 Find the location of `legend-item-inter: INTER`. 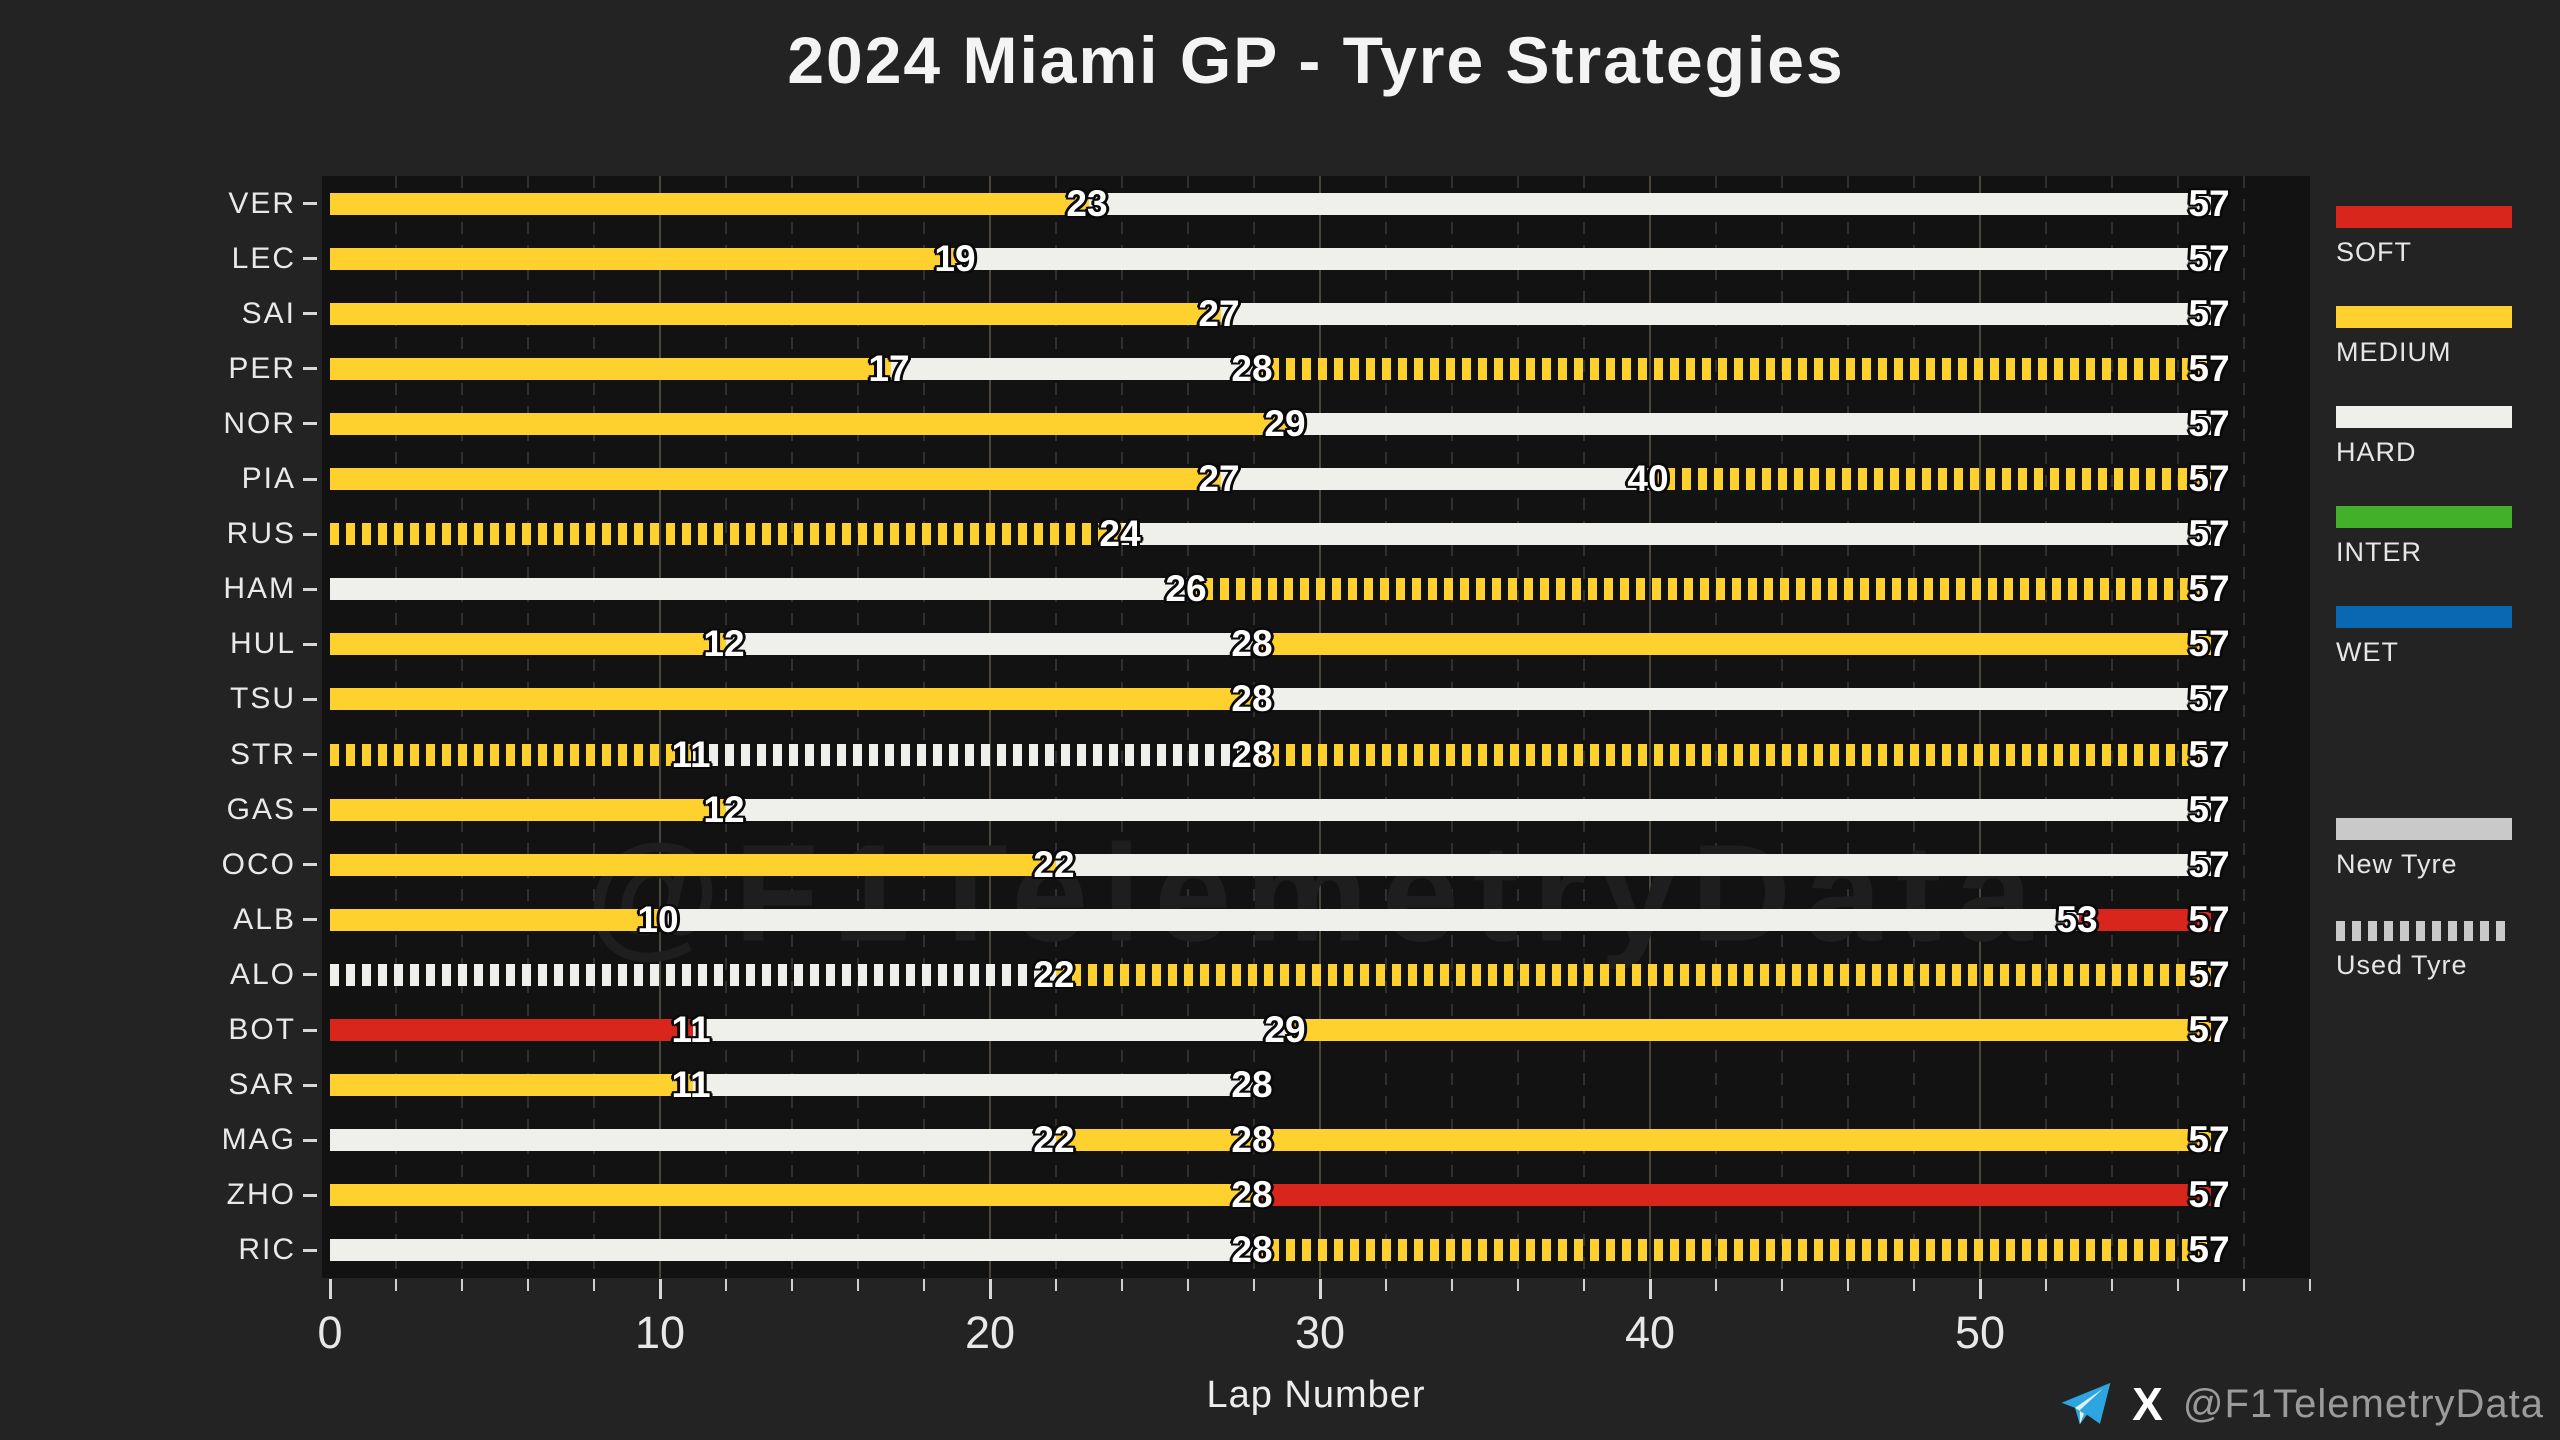

legend-item-inter: INTER is located at coordinates (2441, 537).